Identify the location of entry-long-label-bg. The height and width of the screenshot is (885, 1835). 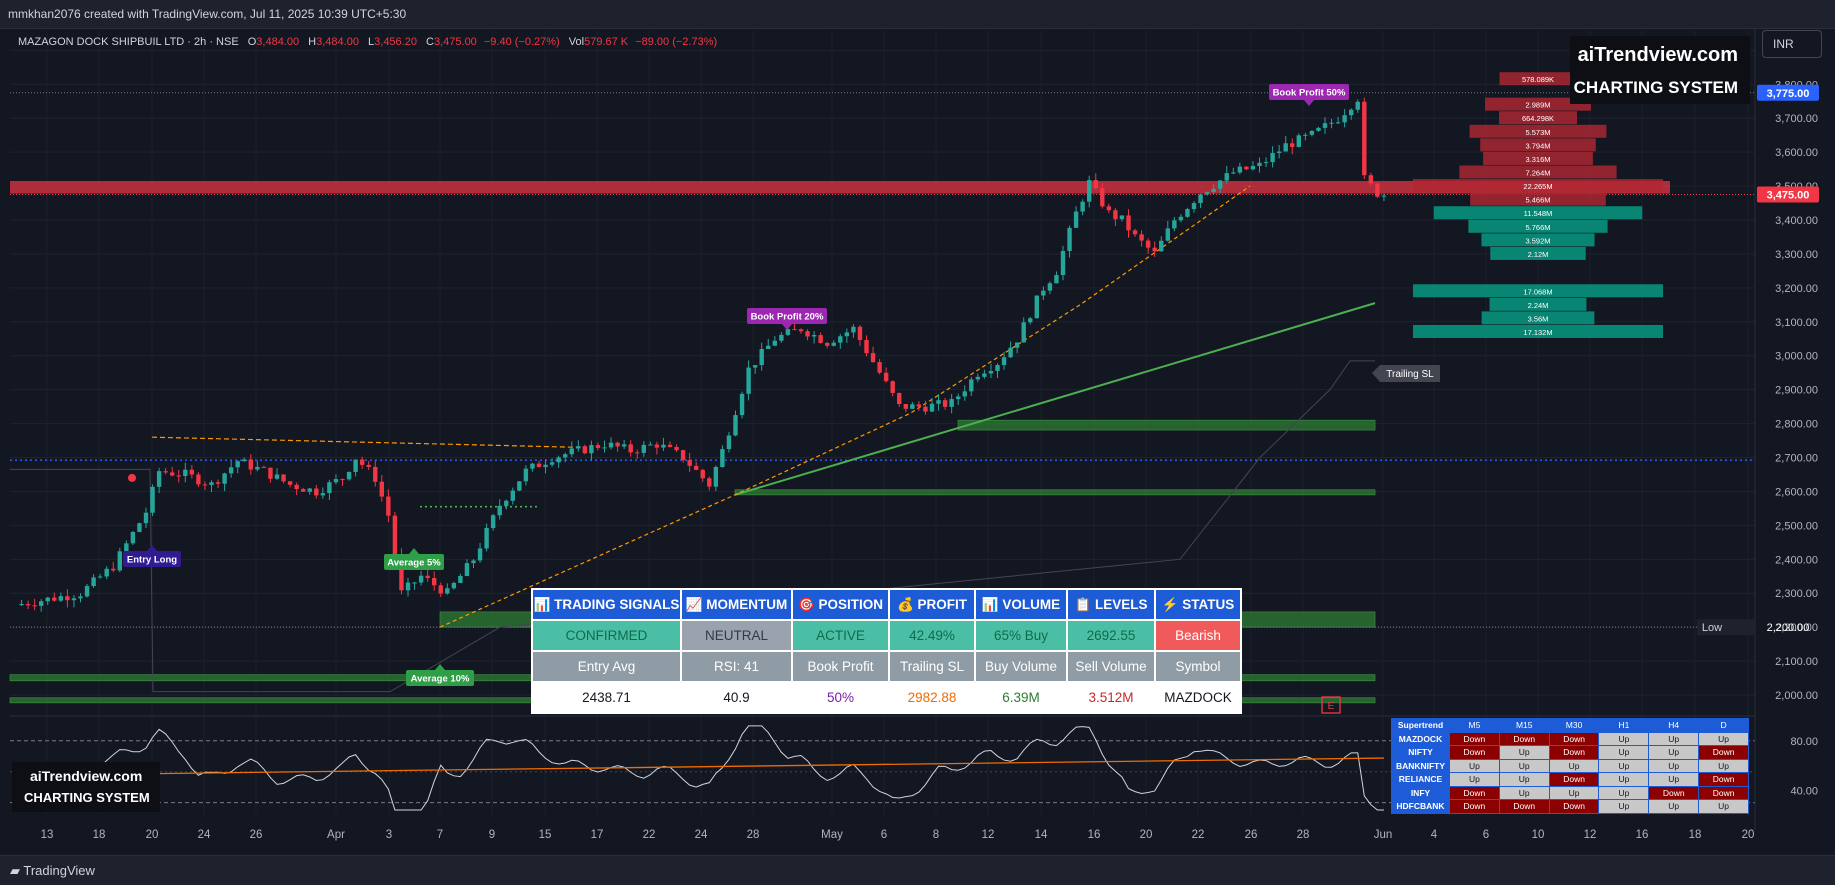
(152, 559).